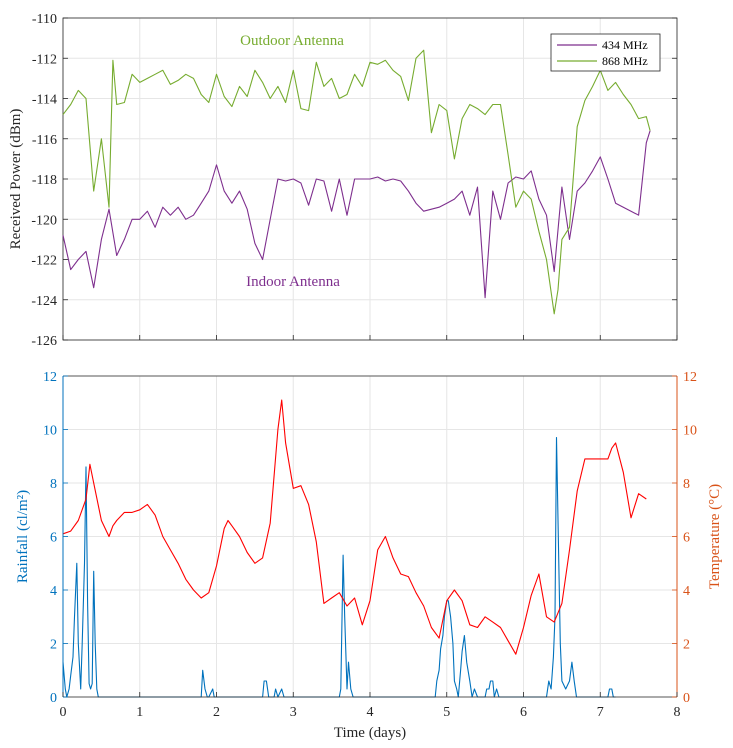  What do you see at coordinates (686, 591) in the screenshot?
I see `temperature-tick-label: 4` at bounding box center [686, 591].